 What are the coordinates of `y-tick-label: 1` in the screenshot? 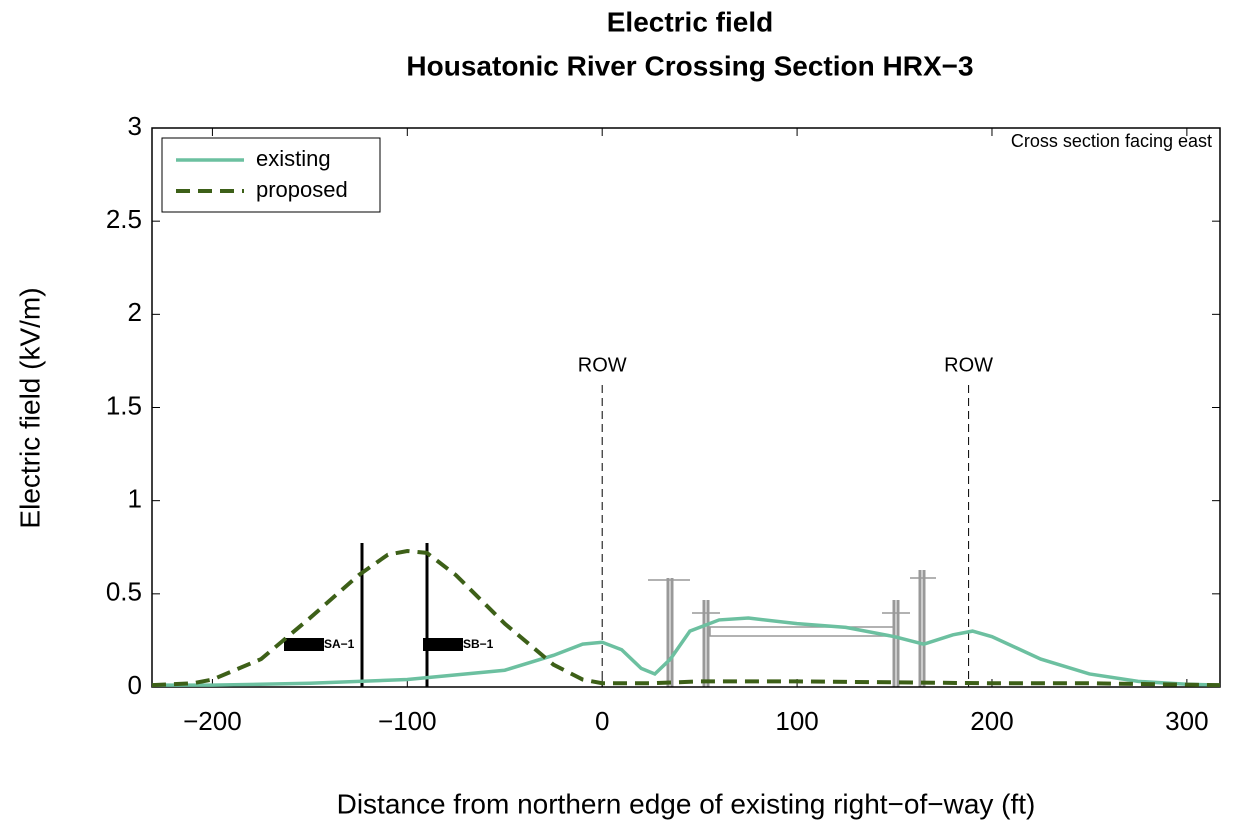 It's located at (135, 499).